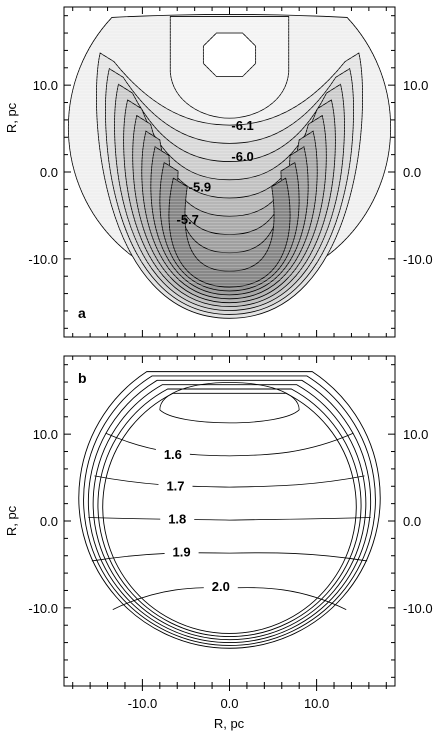  What do you see at coordinates (229, 723) in the screenshot?
I see `panel-b-xlabel: R, pc` at bounding box center [229, 723].